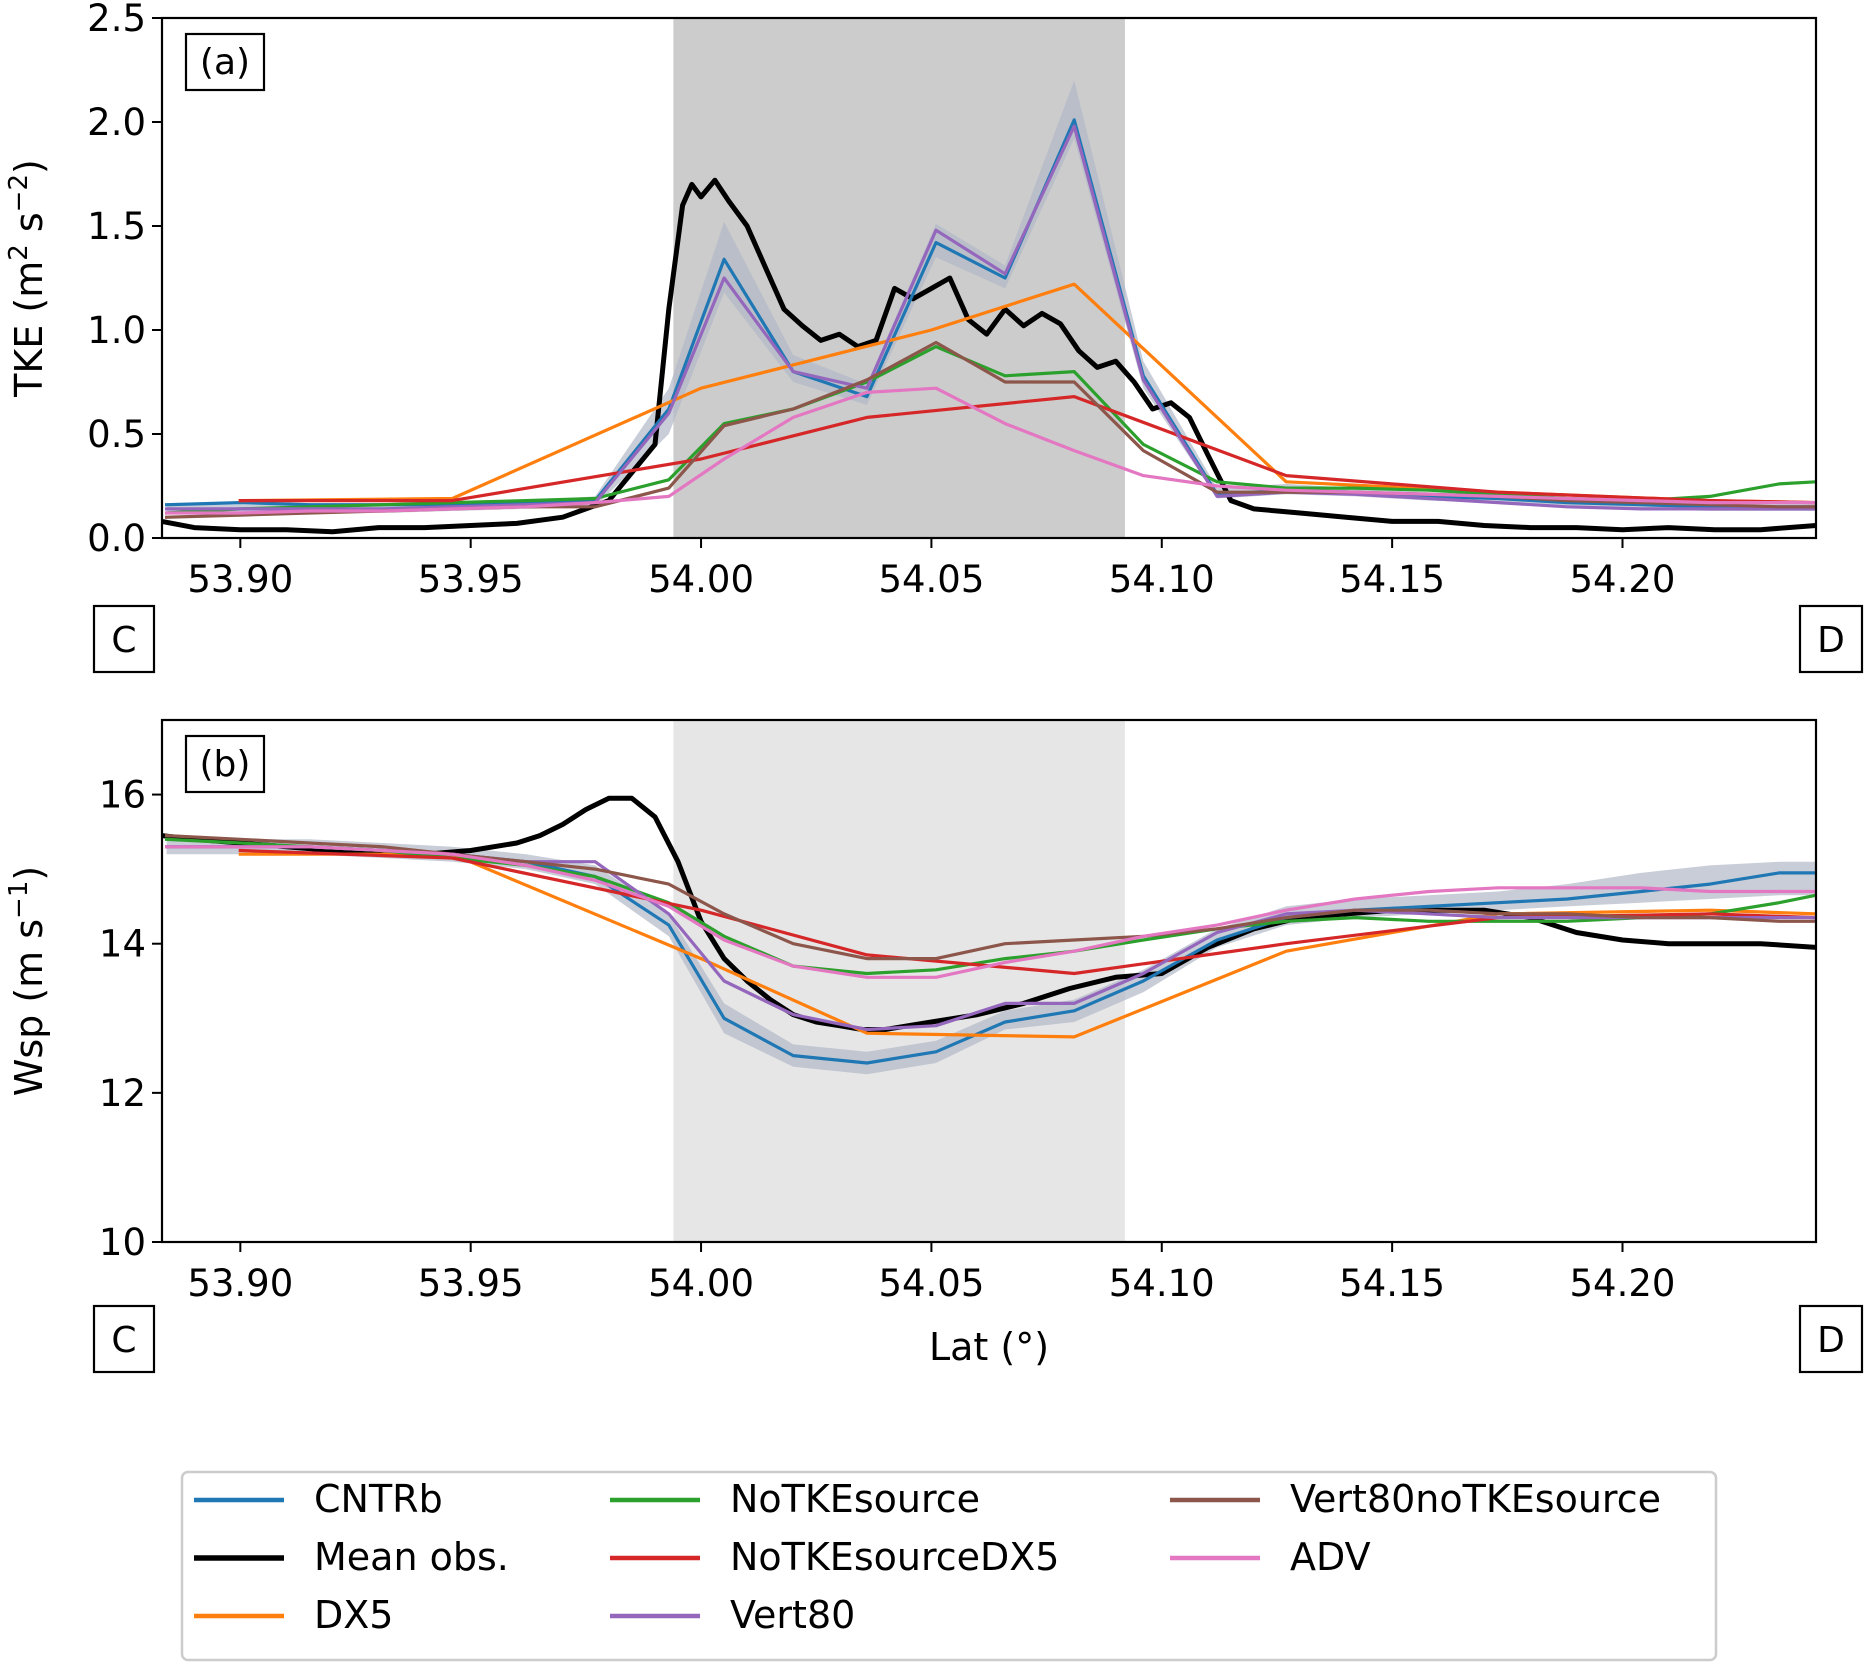  I want to click on y-tick-label-a: 1.5, so click(116, 226).